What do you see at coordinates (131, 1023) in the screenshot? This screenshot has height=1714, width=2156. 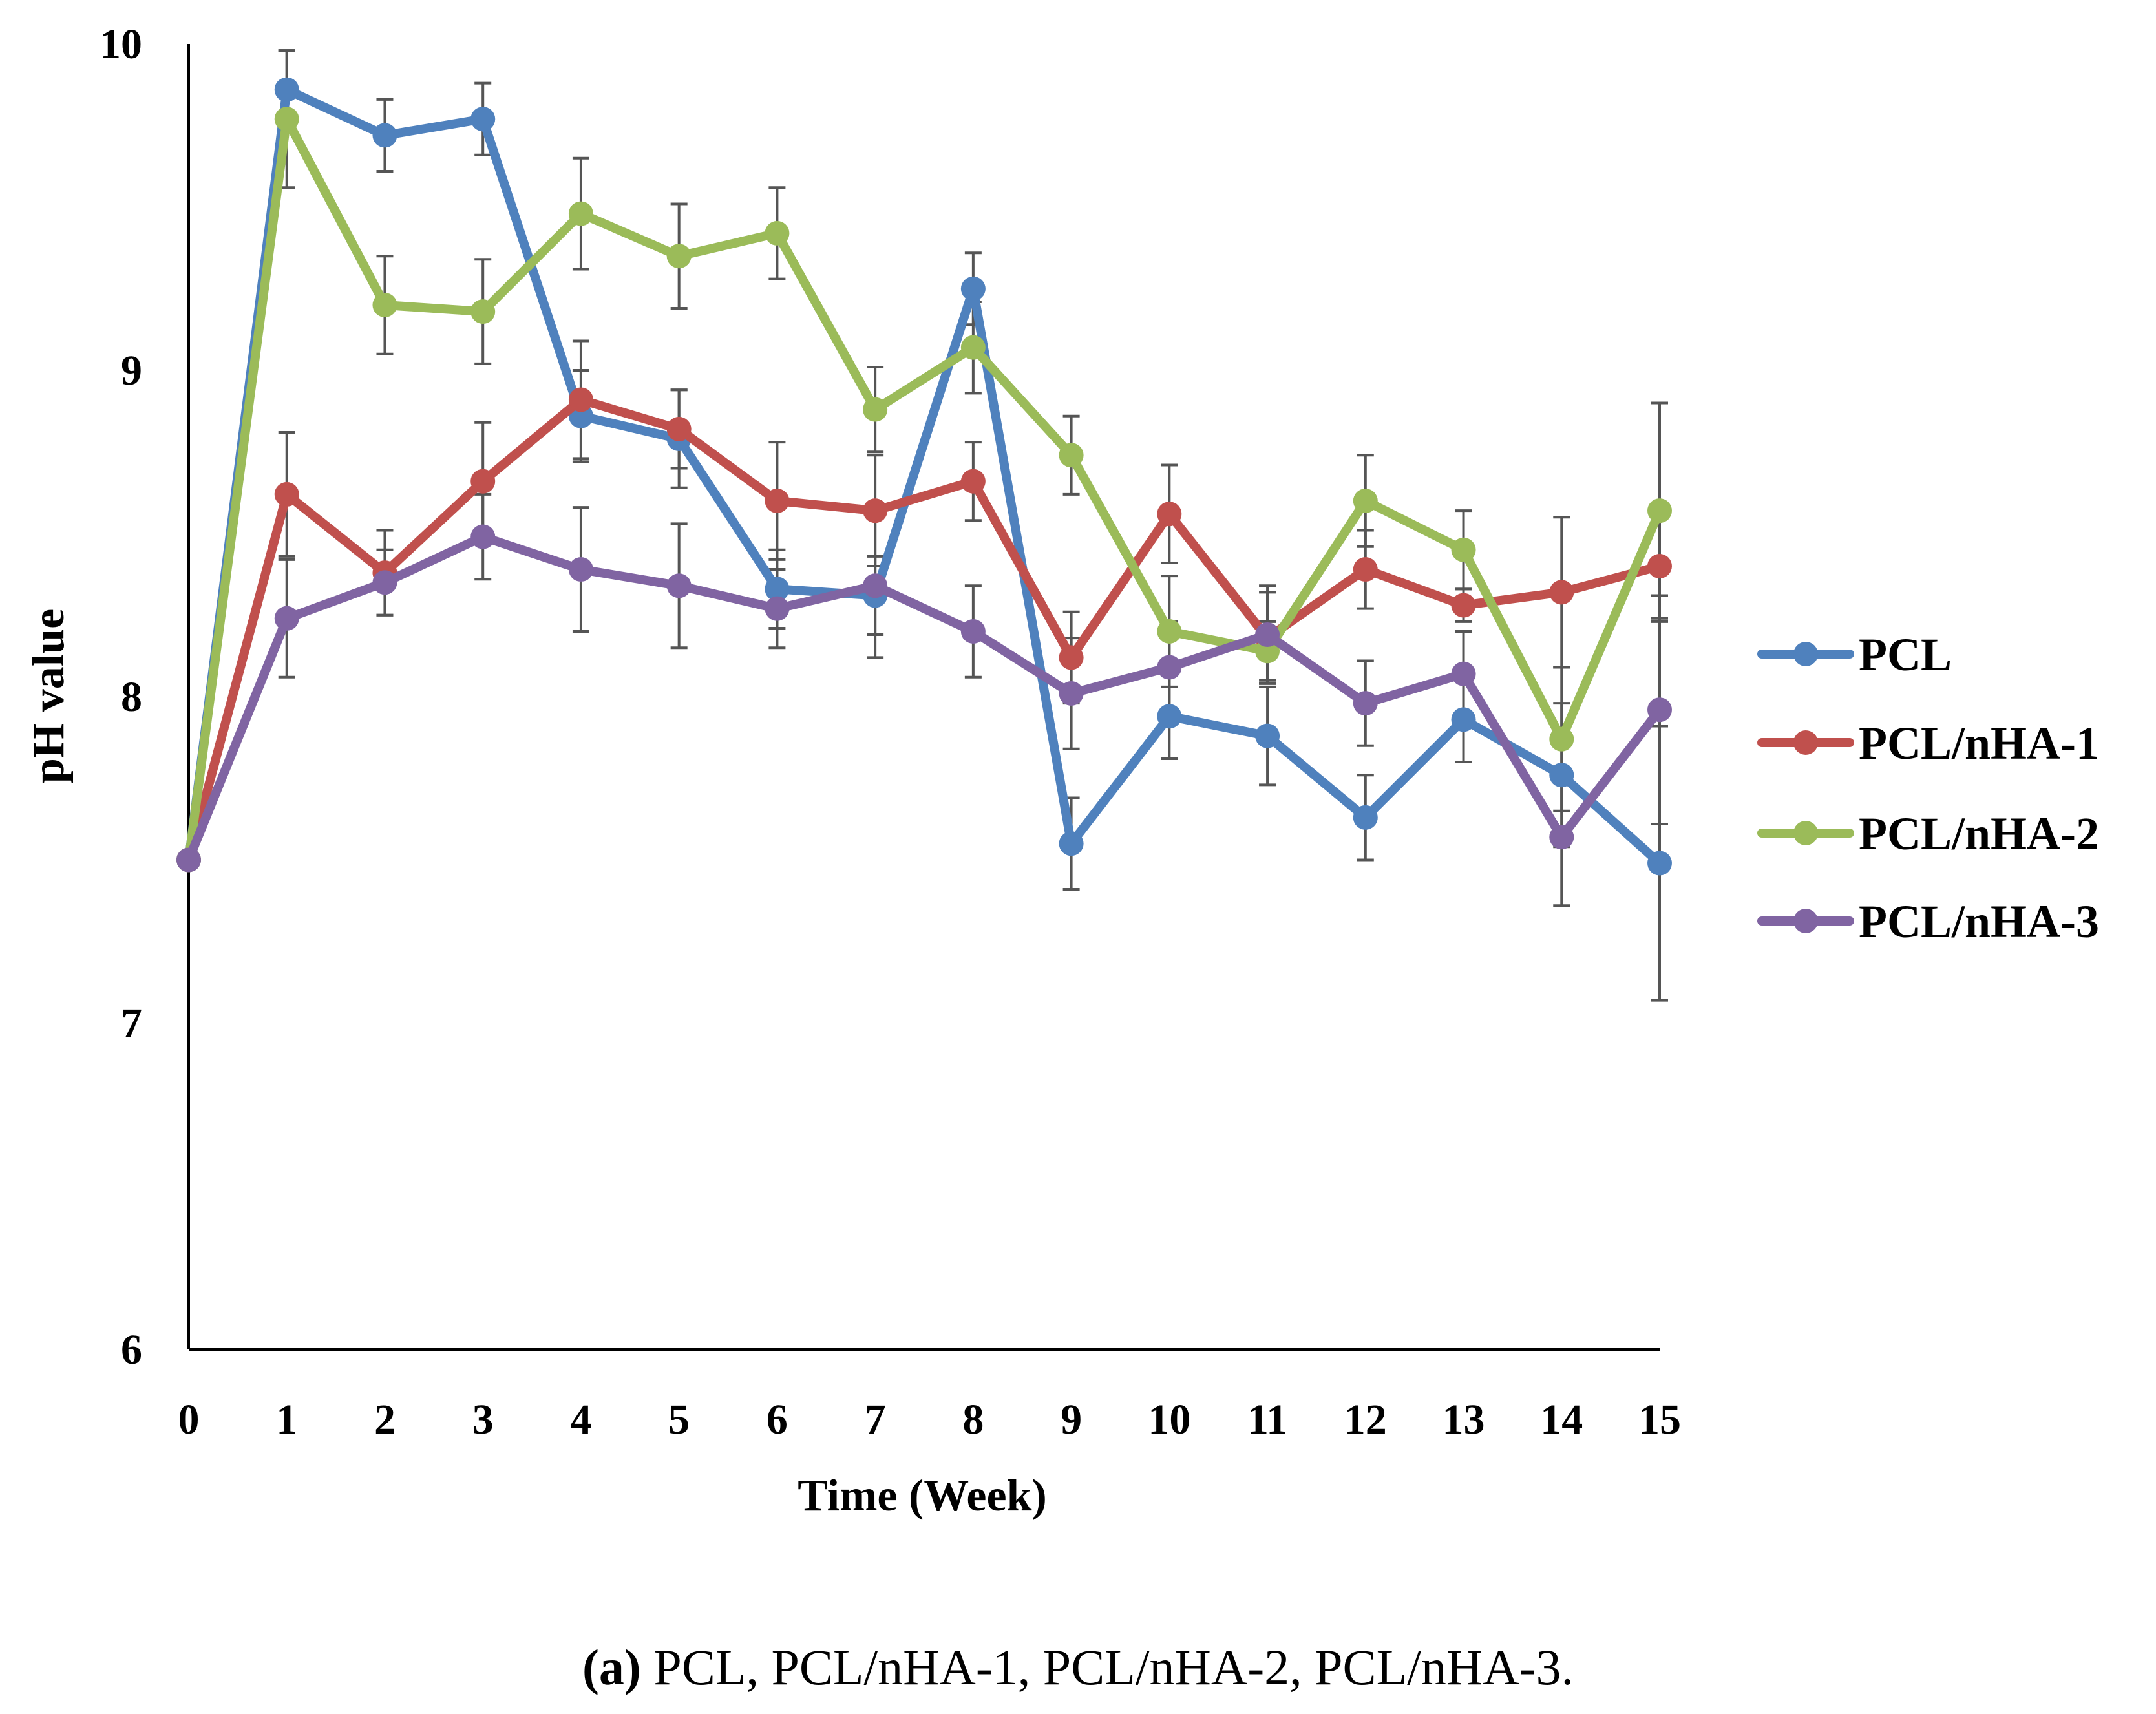 I see `y-tick-label: 7` at bounding box center [131, 1023].